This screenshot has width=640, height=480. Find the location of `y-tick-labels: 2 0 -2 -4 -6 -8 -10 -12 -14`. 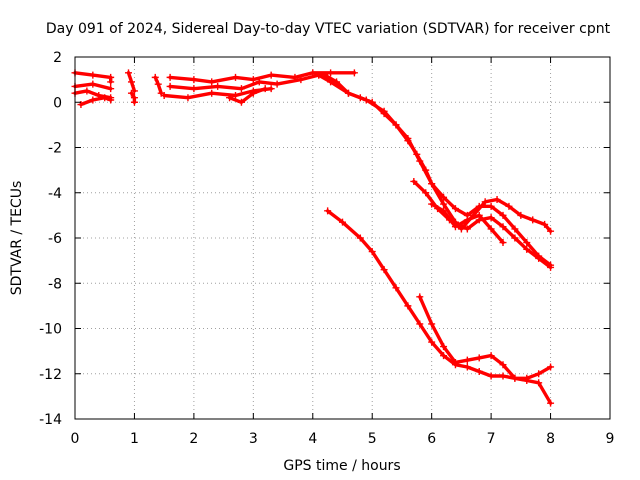

y-tick-labels: 2 0 -2 -4 -6 -8 -10 -12 -14 is located at coordinates (50, 239).